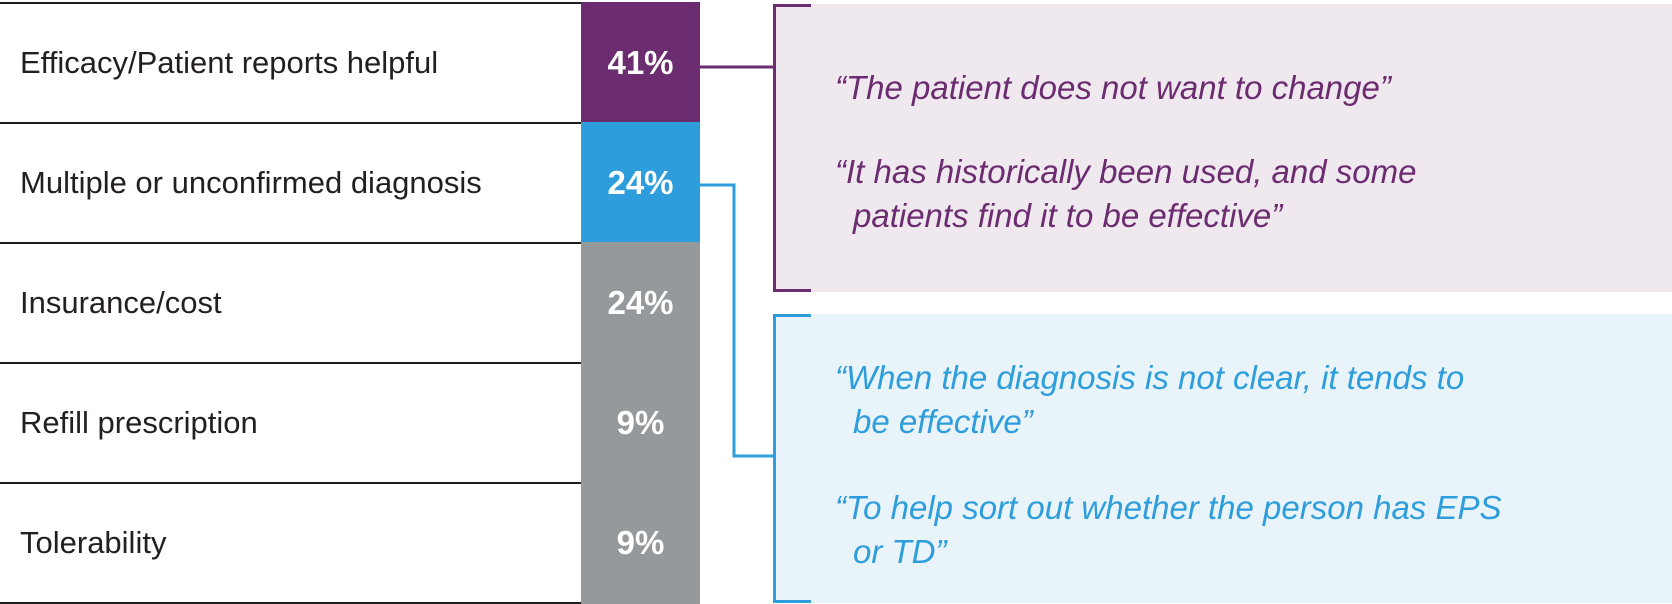  Describe the element at coordinates (350, 303) in the screenshot. I see `table-row: Insurance/cost 24%` at that location.